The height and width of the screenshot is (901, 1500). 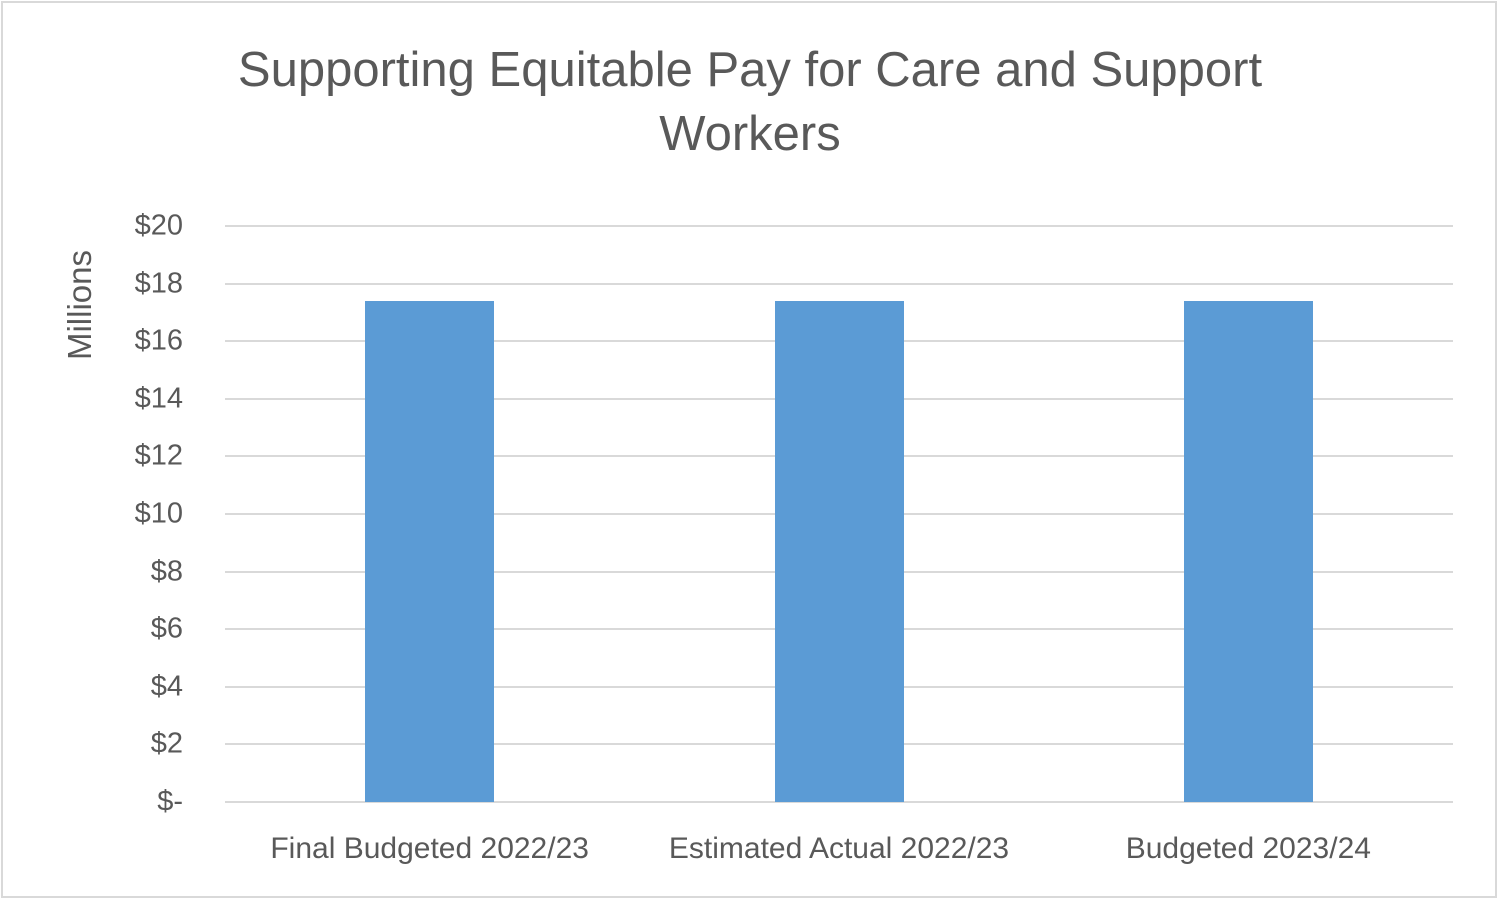 What do you see at coordinates (158, 340) in the screenshot?
I see `y-tick-label: $16` at bounding box center [158, 340].